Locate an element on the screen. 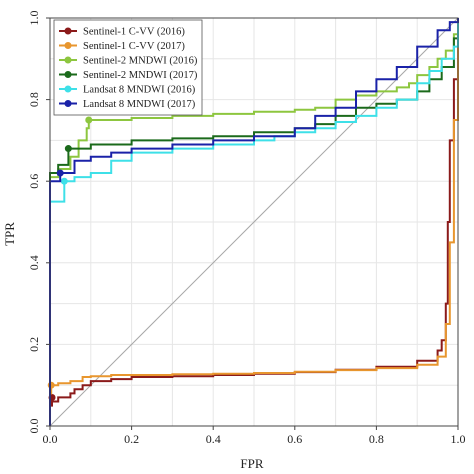  x-tick-label: 1.0 is located at coordinates (458, 439).